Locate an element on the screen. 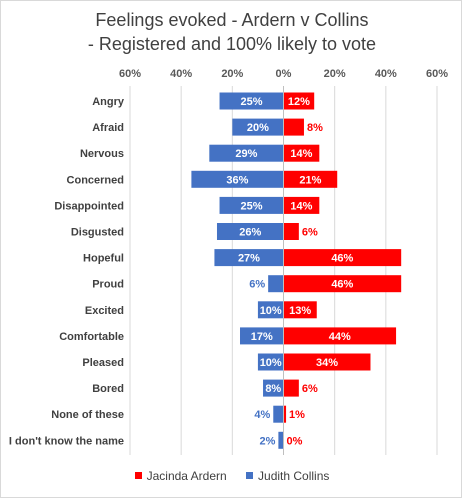 This screenshot has width=464, height=500. x-tick-label: 0% is located at coordinates (284, 74).